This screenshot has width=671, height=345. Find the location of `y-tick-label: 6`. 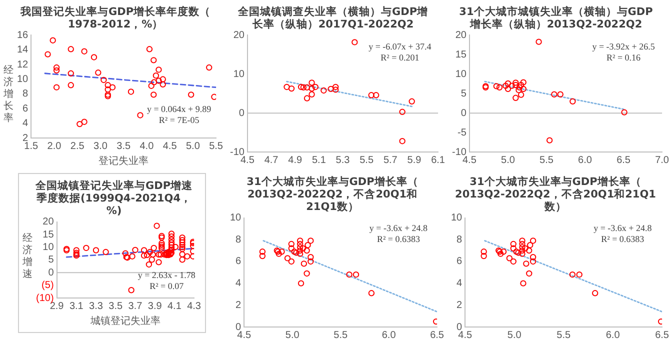

y-tick-label: 6 is located at coordinates (459, 262).